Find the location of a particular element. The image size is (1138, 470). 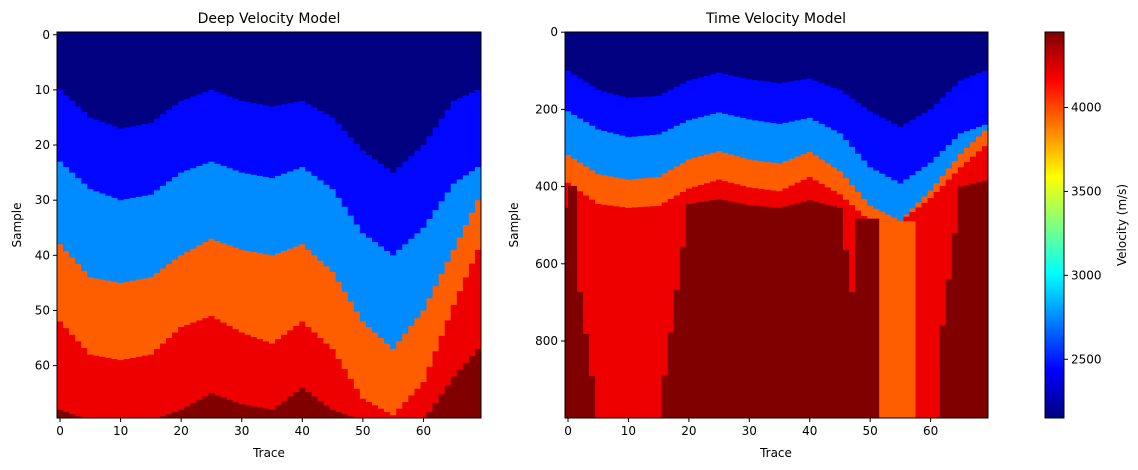

y-tick-label: 200 is located at coordinates (546, 109).